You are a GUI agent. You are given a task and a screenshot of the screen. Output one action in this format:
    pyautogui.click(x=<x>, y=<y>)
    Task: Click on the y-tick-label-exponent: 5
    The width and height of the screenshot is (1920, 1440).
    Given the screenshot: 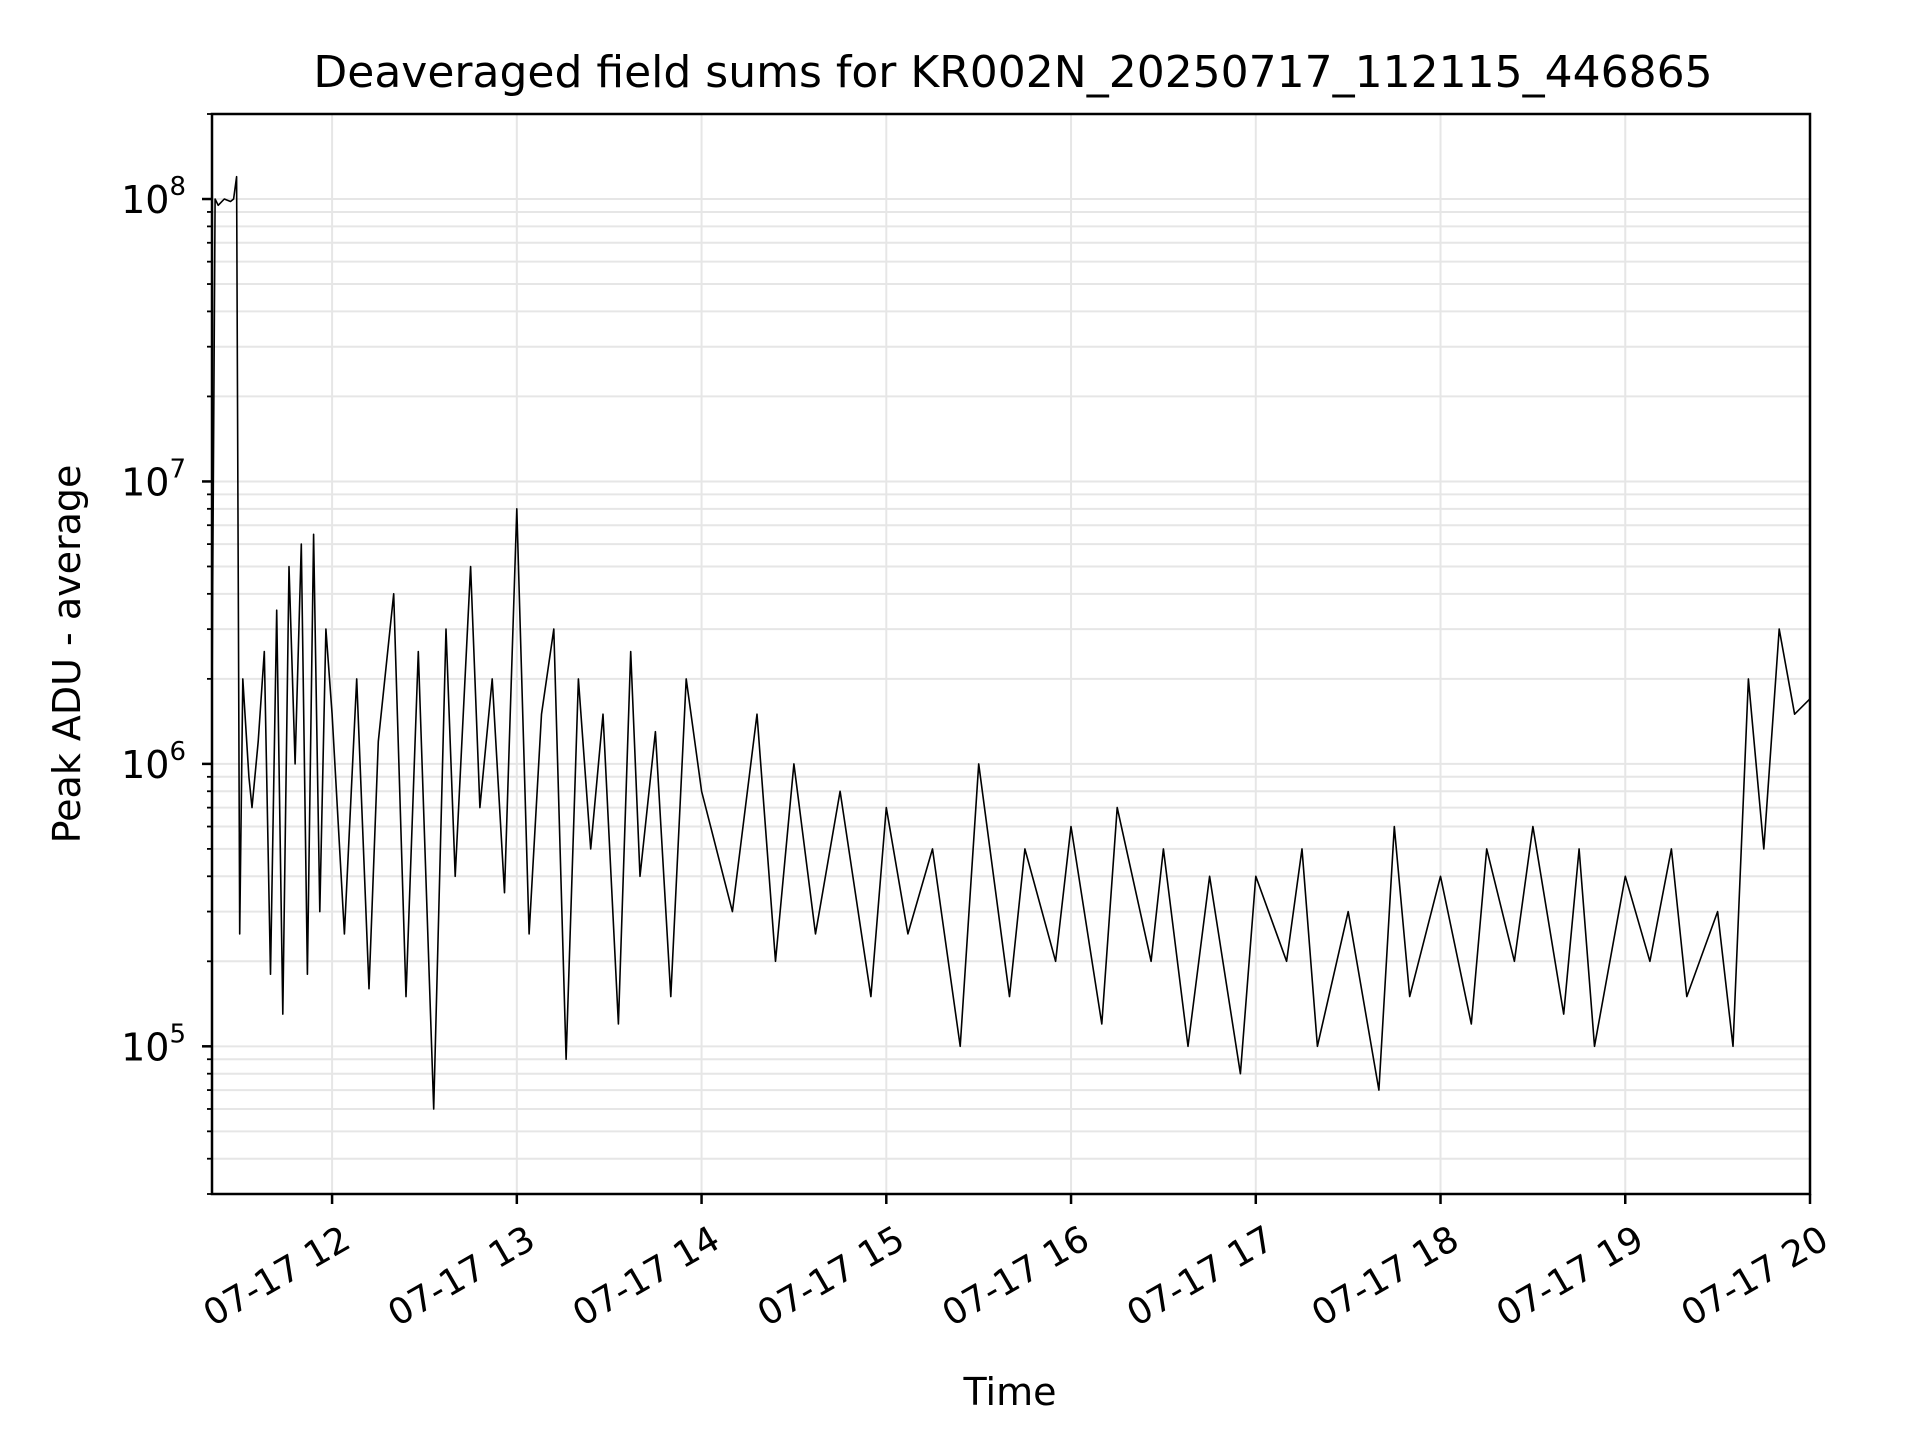 What is the action you would take?
    pyautogui.click(x=177, y=1034)
    